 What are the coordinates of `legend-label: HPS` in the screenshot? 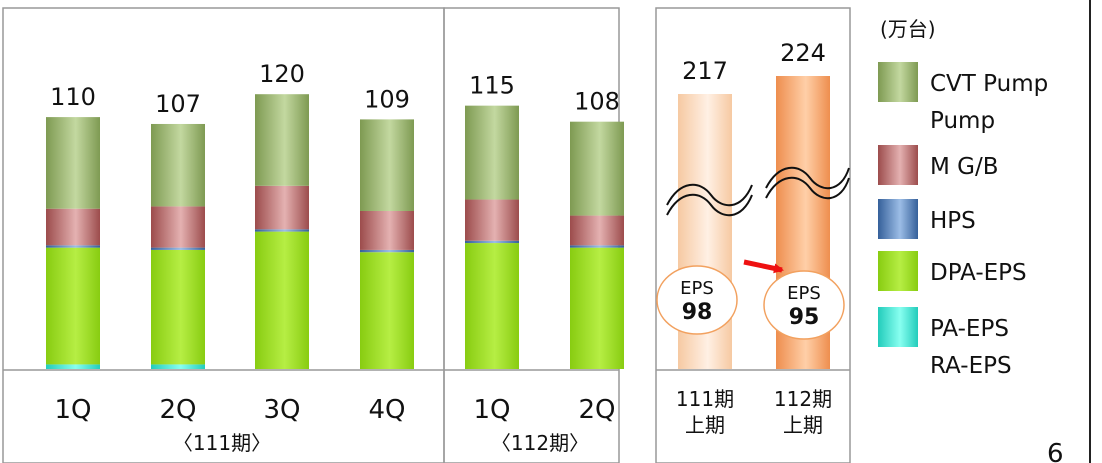 It's located at (953, 221).